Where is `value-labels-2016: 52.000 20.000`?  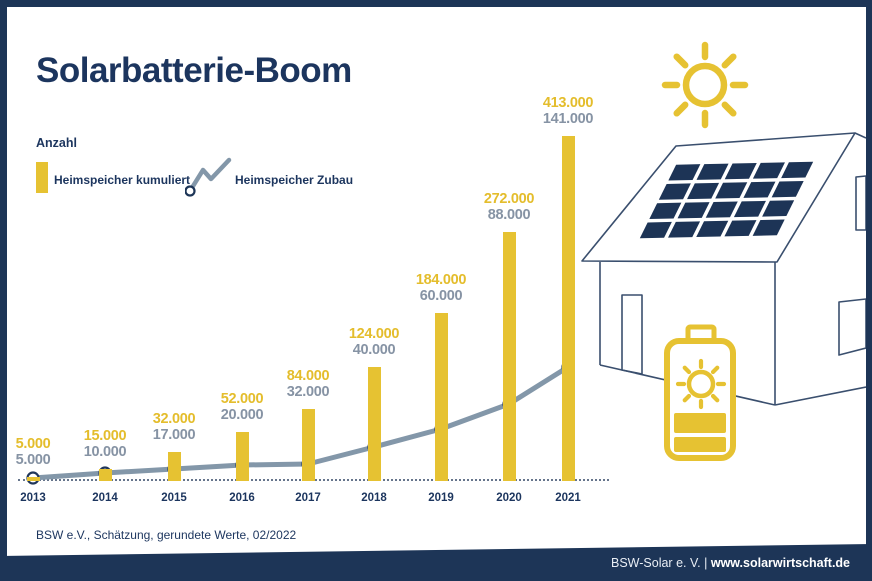 value-labels-2016: 52.000 20.000 is located at coordinates (242, 407).